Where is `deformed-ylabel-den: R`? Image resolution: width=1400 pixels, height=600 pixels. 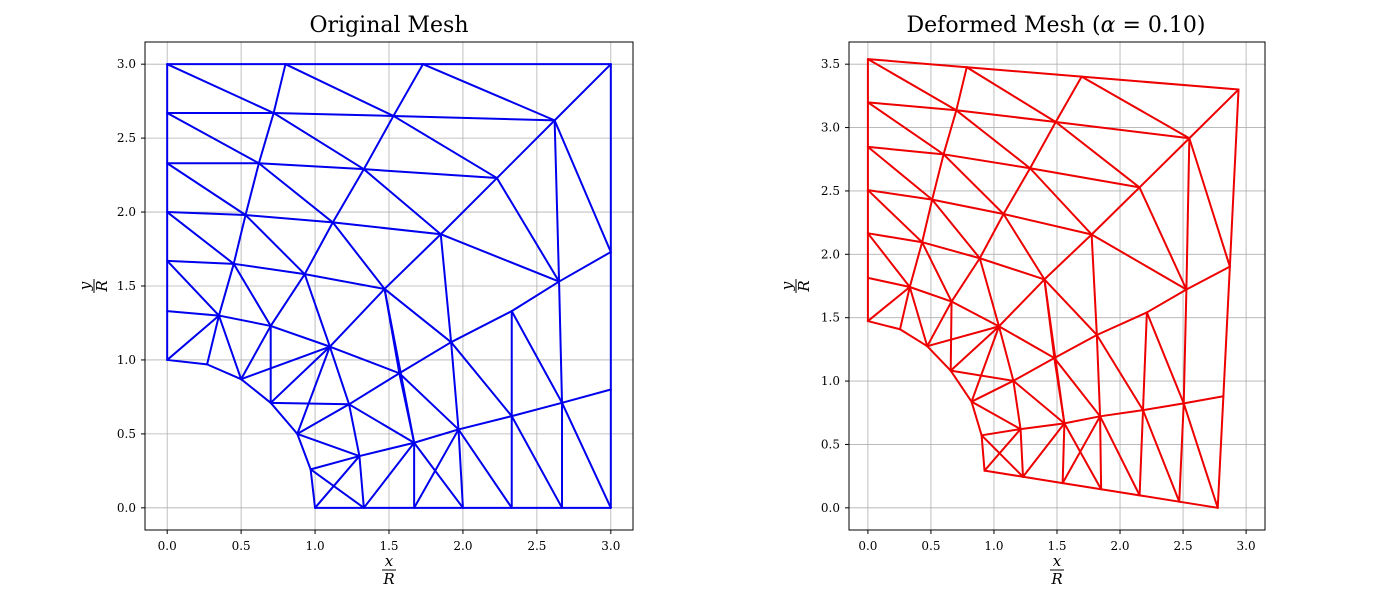 deformed-ylabel-den: R is located at coordinates (804, 286).